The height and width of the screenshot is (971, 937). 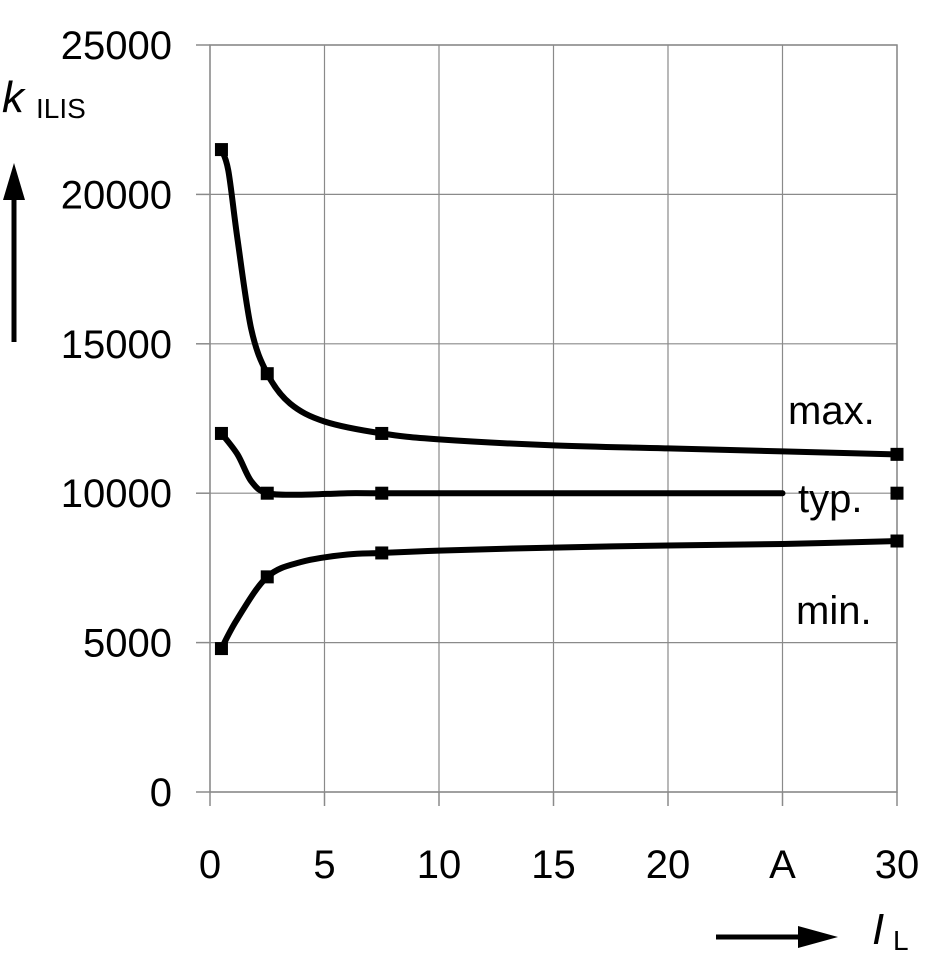 What do you see at coordinates (502, 464) in the screenshot?
I see `series-line-typ` at bounding box center [502, 464].